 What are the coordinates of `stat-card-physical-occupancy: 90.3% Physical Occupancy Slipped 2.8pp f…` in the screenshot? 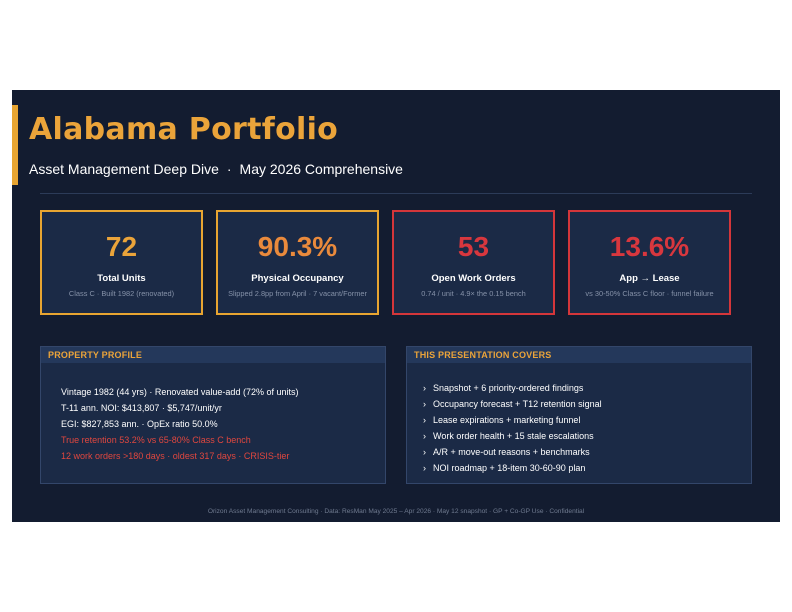 It's located at (297, 262).